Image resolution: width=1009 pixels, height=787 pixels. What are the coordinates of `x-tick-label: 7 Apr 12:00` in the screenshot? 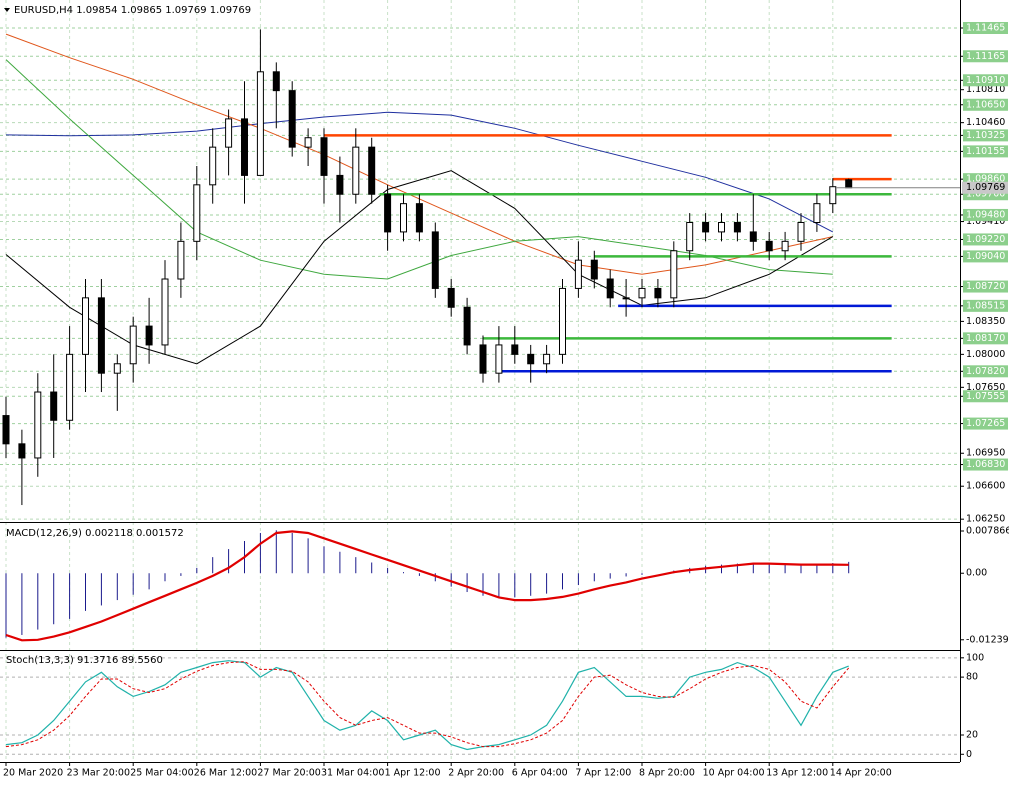 It's located at (603, 773).